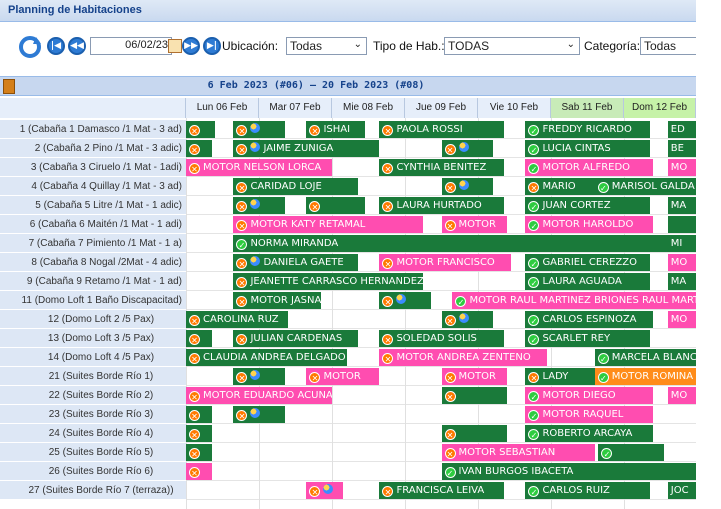 Image resolution: width=721 pixels, height=509 pixels. I want to click on date-input: 06/02/23, so click(131, 46).